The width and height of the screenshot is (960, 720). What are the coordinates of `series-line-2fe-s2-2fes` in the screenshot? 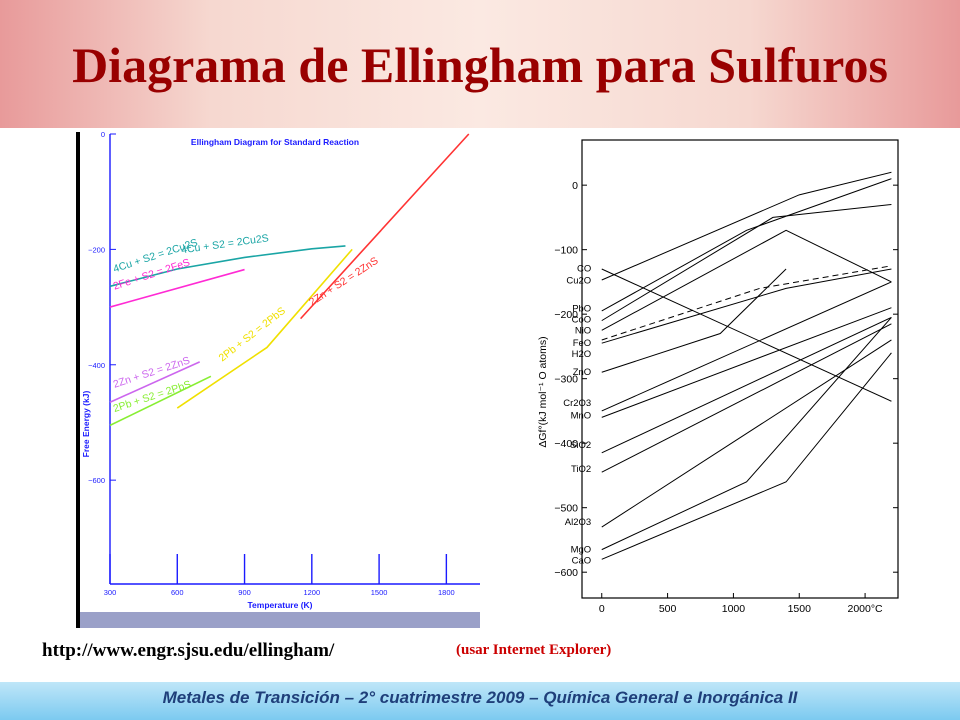 It's located at (177, 288).